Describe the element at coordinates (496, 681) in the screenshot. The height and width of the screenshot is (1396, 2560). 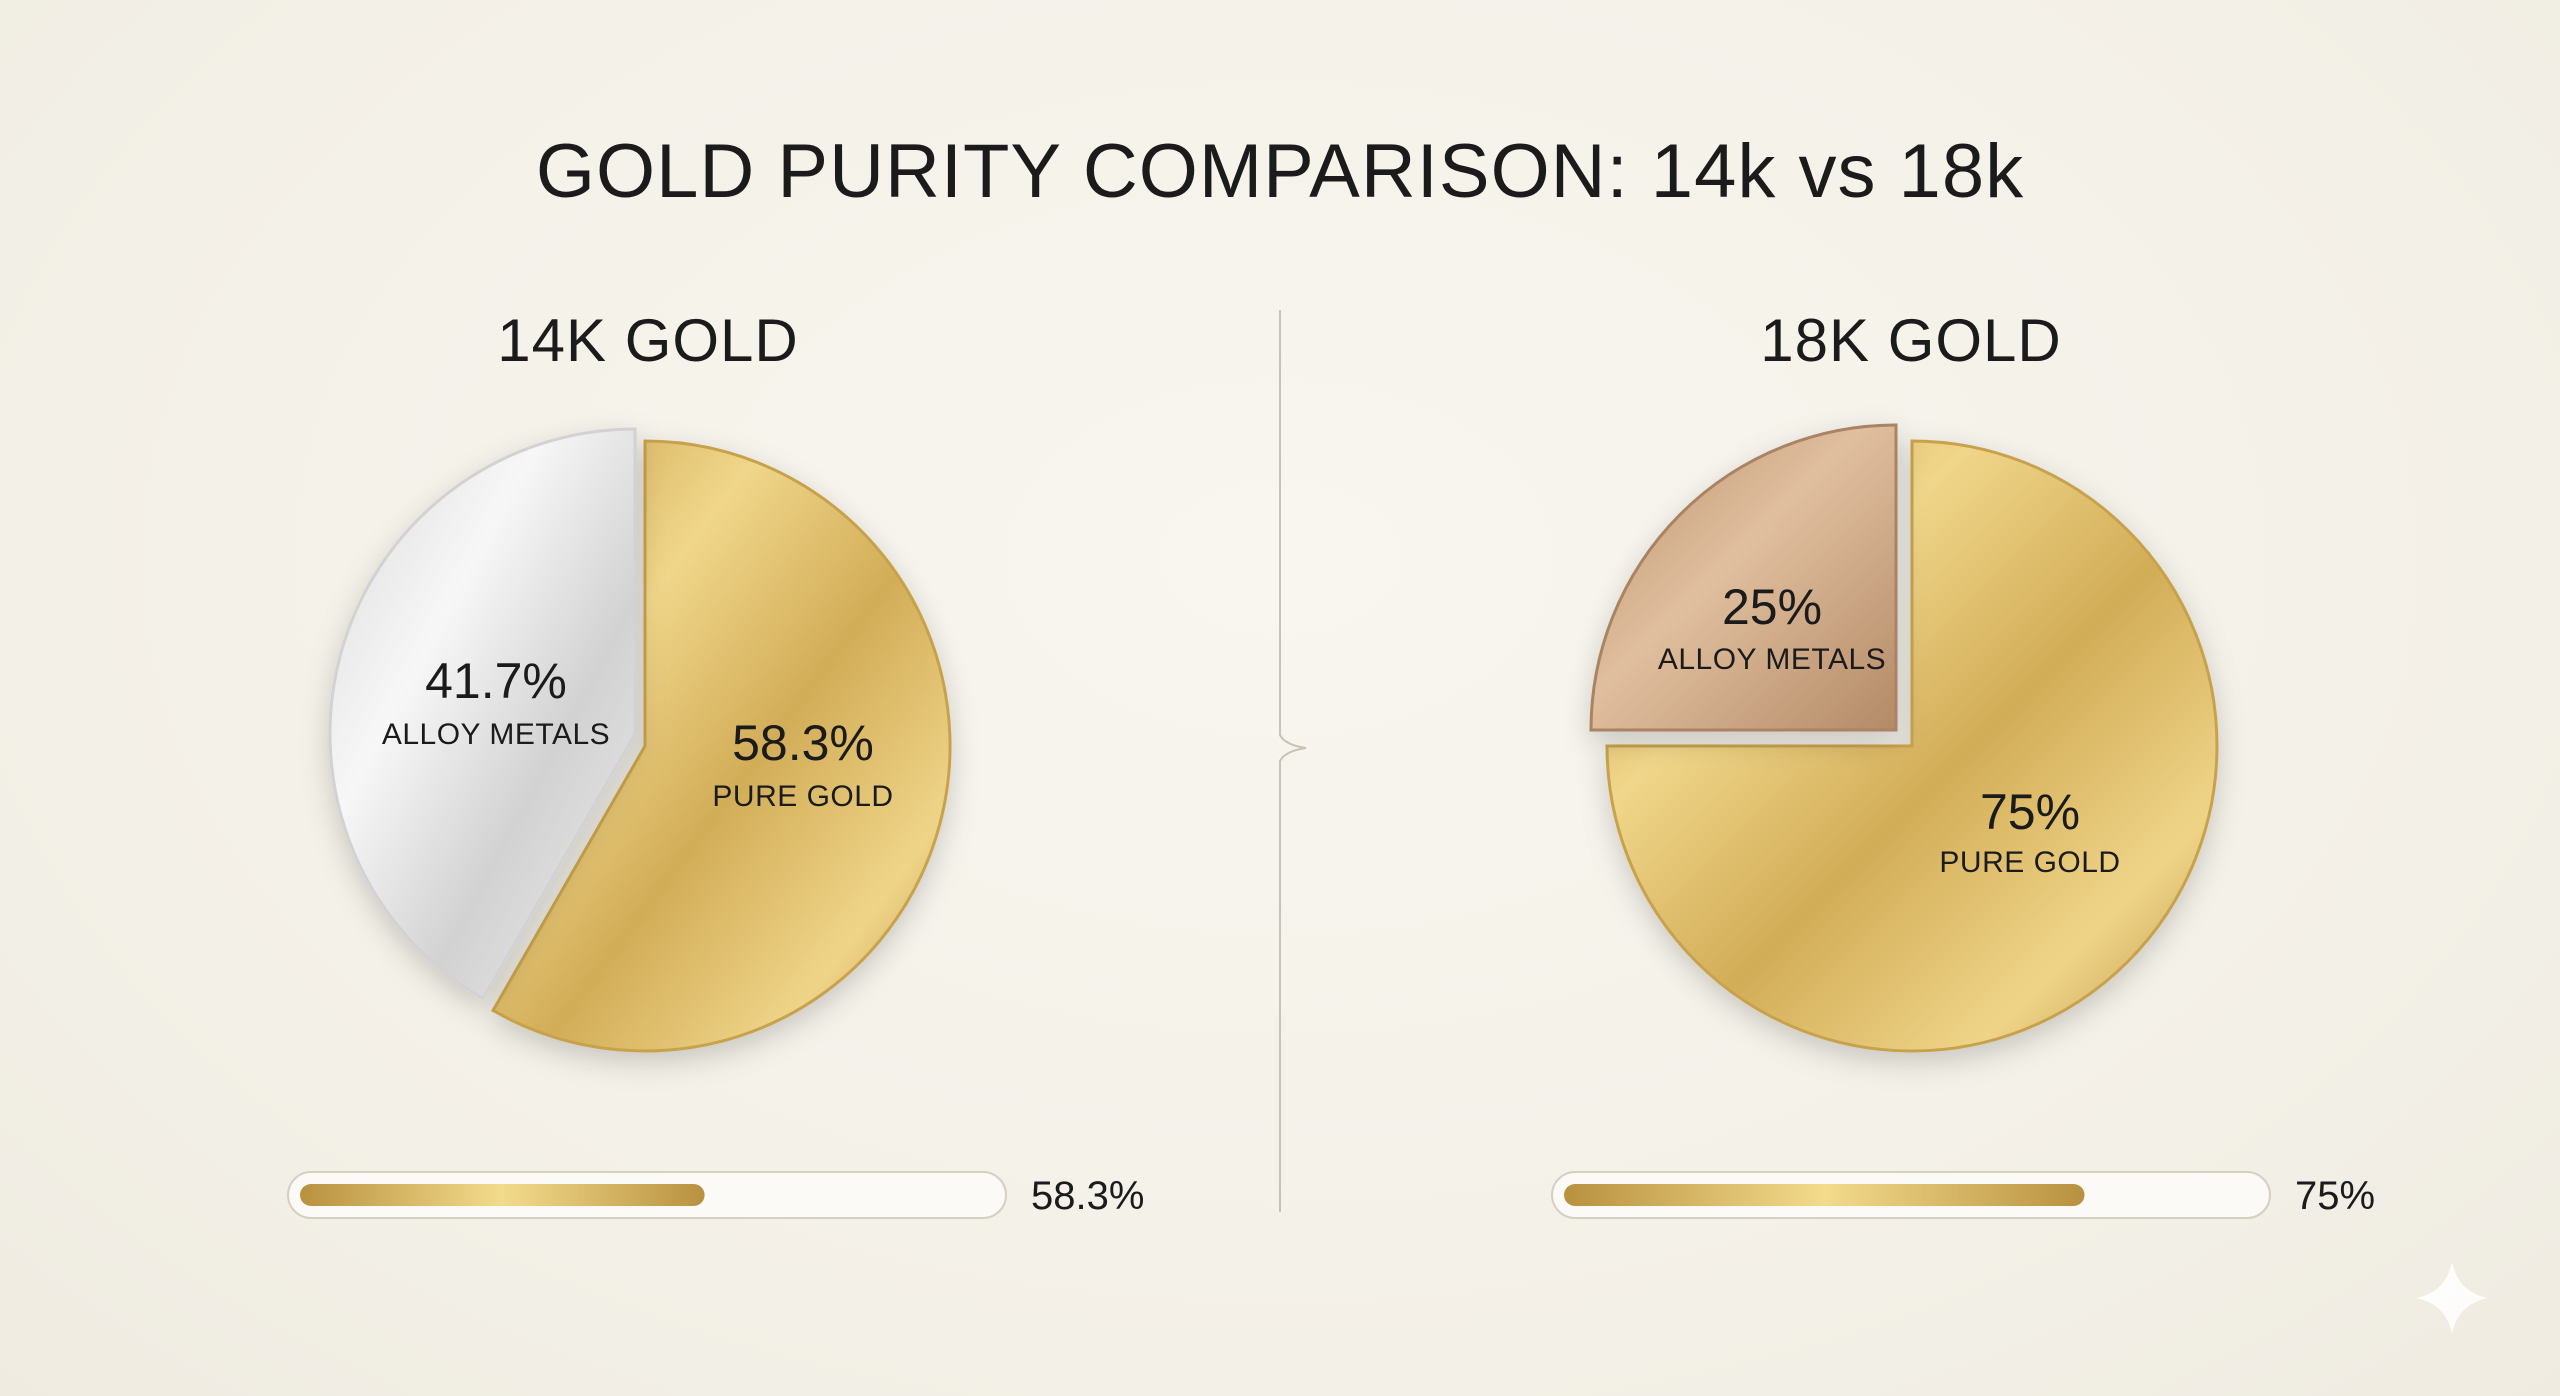
I see `slice-label-14k-alloy-pct: 41.7%` at that location.